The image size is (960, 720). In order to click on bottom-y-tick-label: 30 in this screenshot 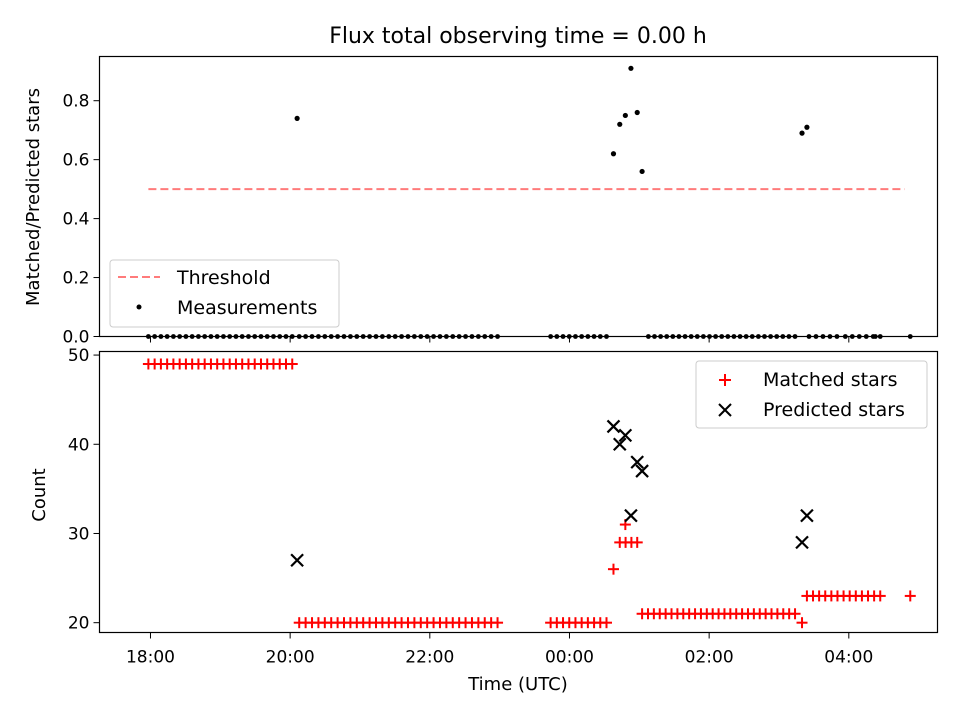, I will do `click(79, 534)`.